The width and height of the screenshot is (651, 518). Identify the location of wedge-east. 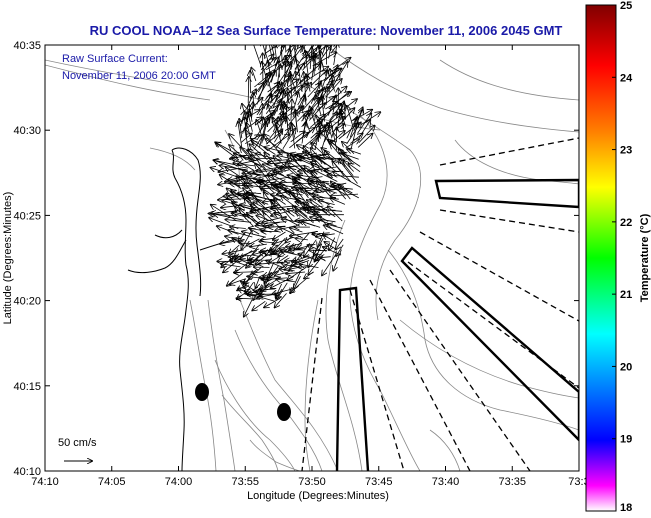
(506, 193).